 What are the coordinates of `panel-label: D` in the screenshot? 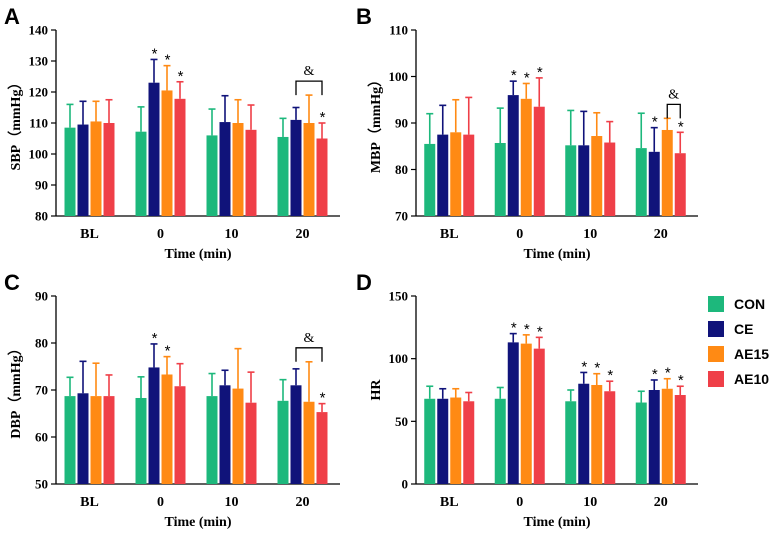 It's located at (364, 282).